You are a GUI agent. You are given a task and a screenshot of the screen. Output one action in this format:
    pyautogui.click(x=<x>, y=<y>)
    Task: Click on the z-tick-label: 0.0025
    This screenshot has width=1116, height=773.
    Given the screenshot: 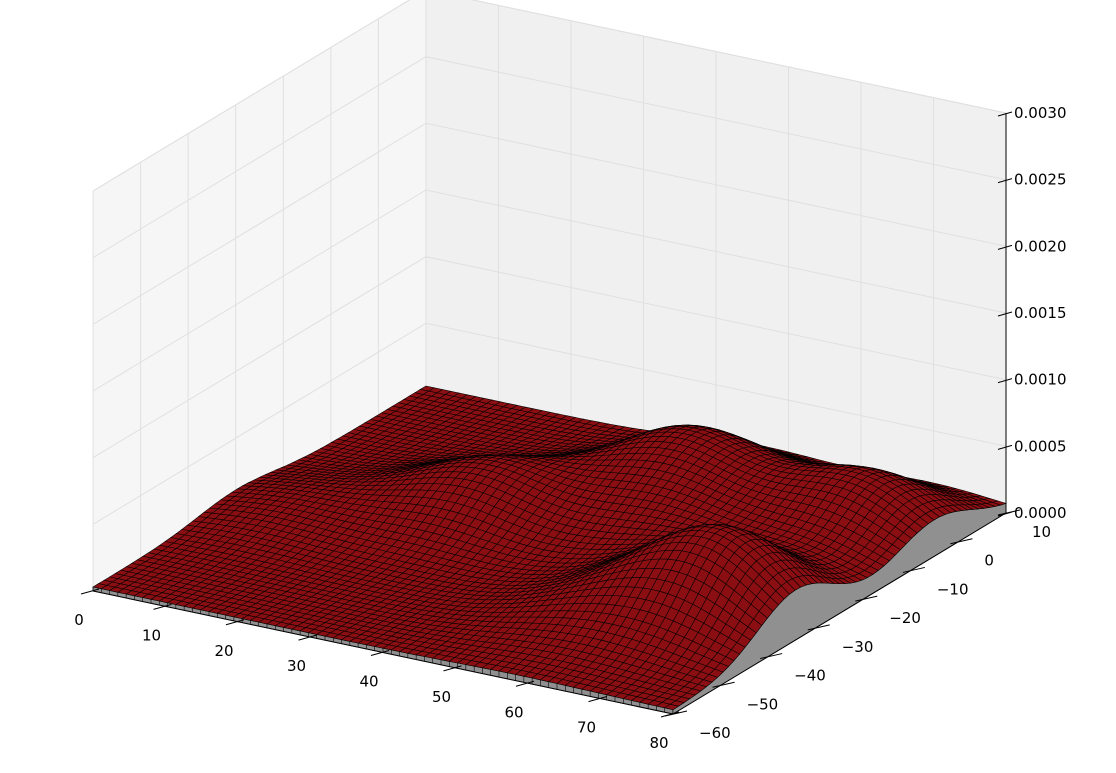 What is the action you would take?
    pyautogui.click(x=1040, y=180)
    